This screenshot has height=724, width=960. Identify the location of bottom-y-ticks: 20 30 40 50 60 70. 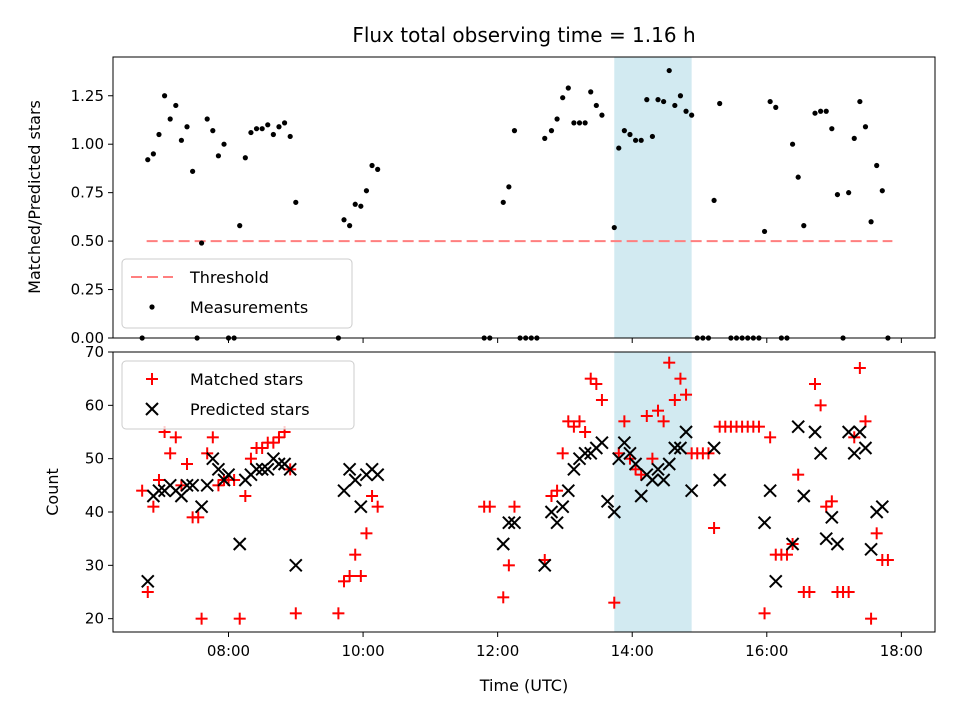
(99, 485).